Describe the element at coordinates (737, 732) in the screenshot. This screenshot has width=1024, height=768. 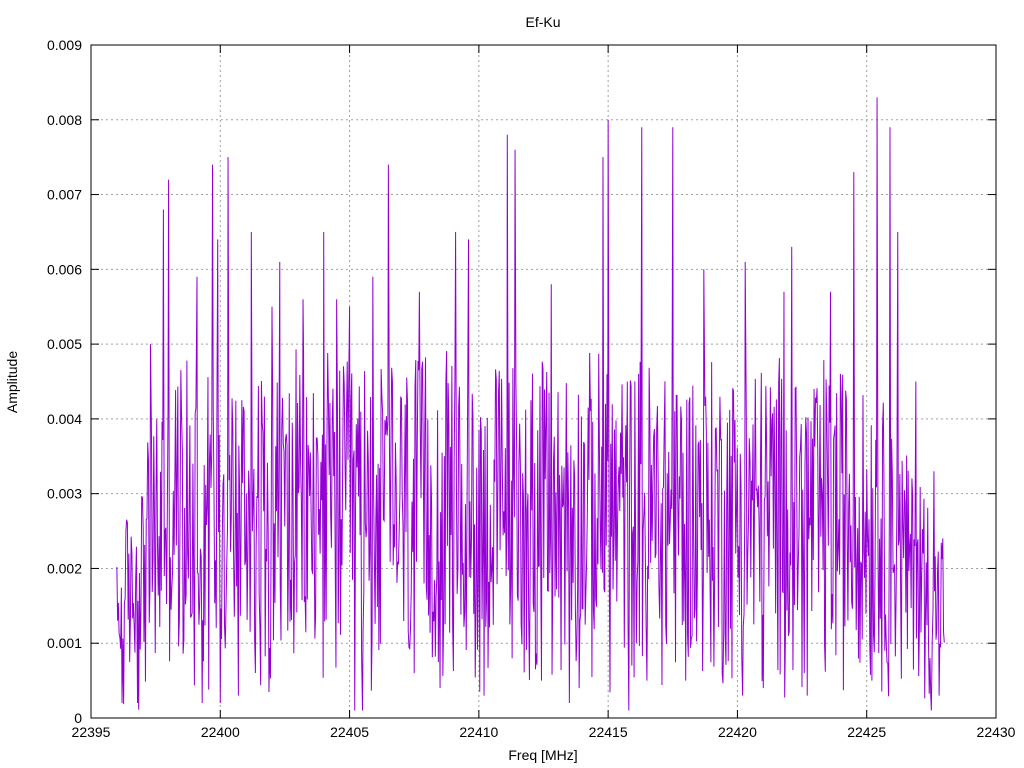
I see `x-tick-label: 22420` at that location.